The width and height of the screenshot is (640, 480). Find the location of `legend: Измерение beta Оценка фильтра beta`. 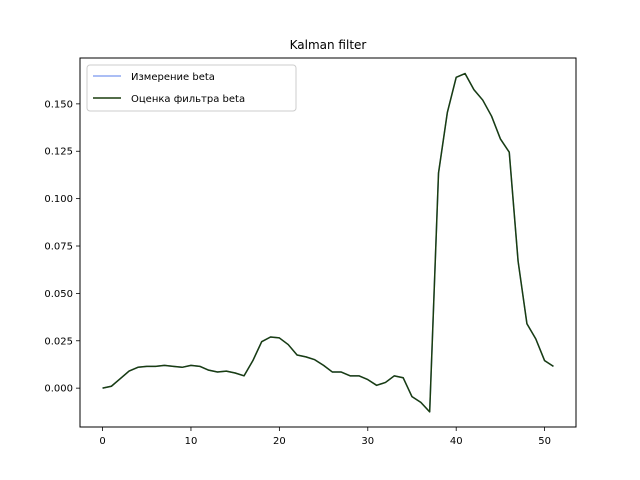

legend: Измерение beta Оценка фильтра beta is located at coordinates (191, 88).